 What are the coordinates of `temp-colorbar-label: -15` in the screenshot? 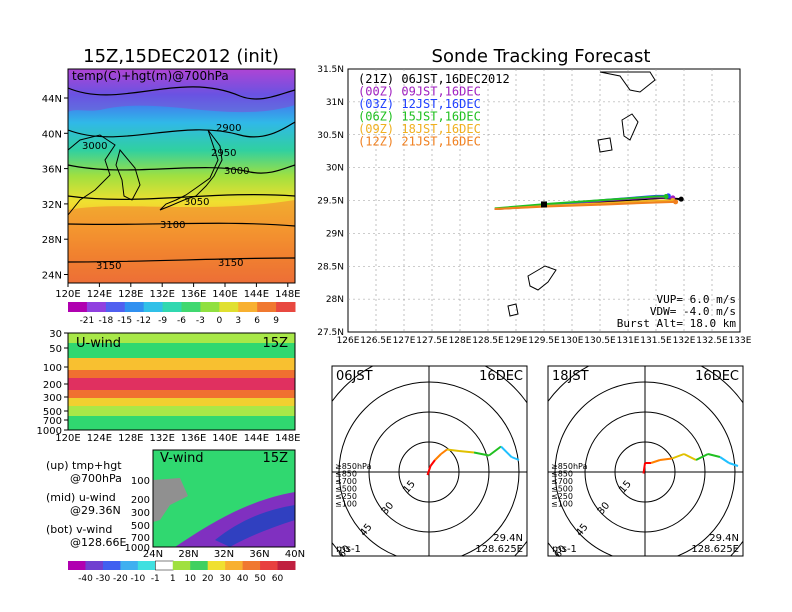 It's located at (124, 321).